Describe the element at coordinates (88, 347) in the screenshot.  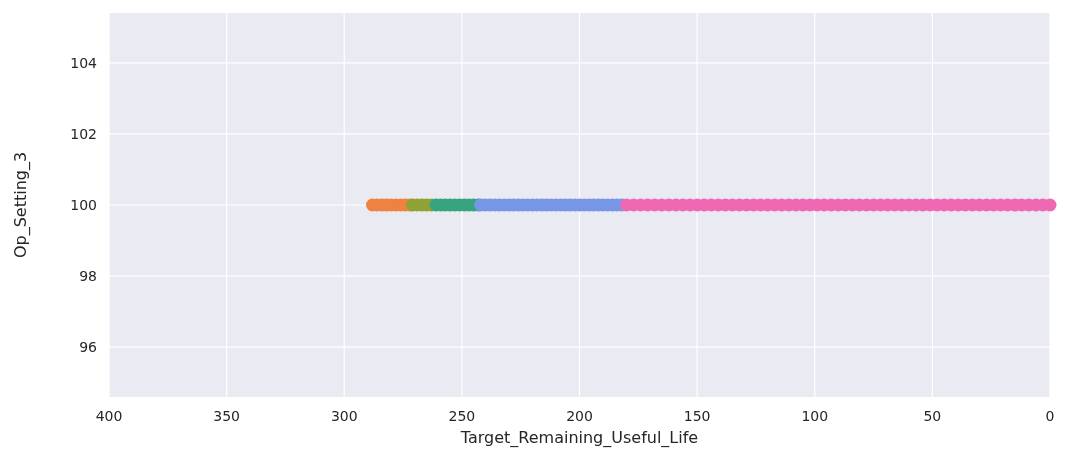
I see `y-tick-label: 96` at that location.